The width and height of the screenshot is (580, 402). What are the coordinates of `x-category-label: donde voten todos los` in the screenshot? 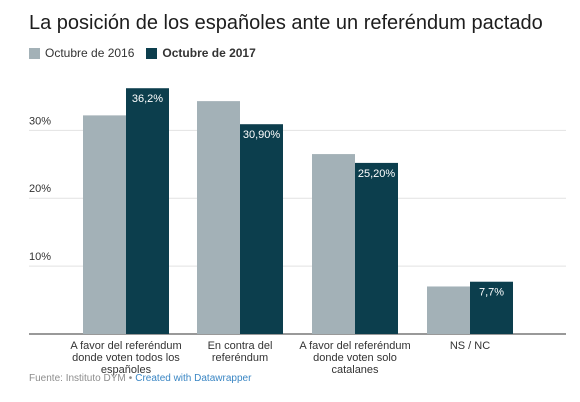 It's located at (126, 358).